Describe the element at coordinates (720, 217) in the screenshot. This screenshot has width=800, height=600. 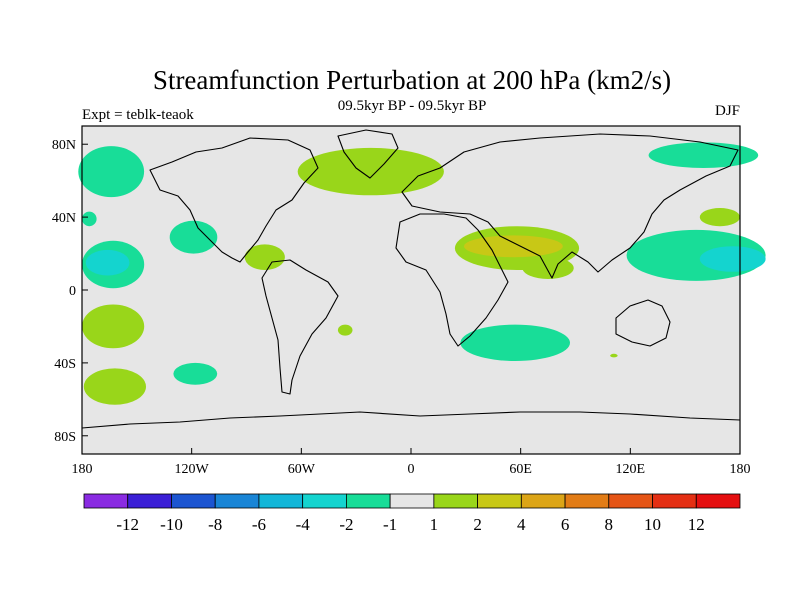
I see `region-n-pacific-dateline-pos` at that location.